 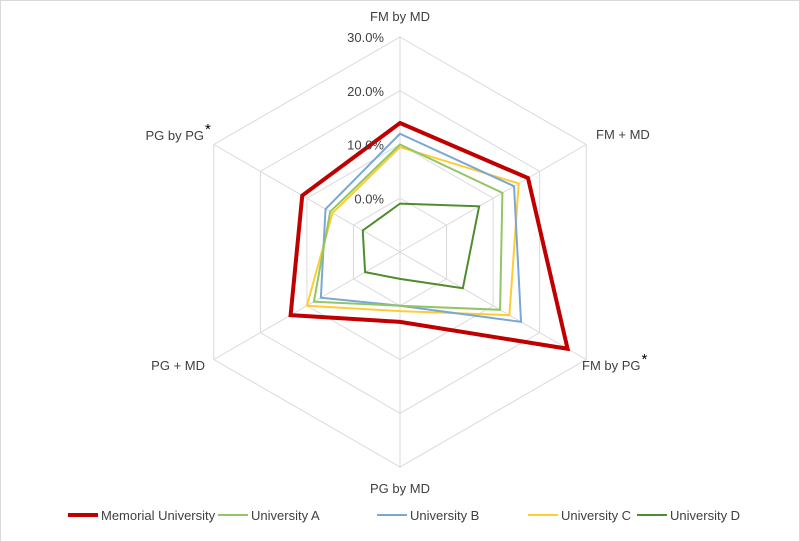 What do you see at coordinates (623, 134) in the screenshot?
I see `axis-label-fm-md: FM + MD` at bounding box center [623, 134].